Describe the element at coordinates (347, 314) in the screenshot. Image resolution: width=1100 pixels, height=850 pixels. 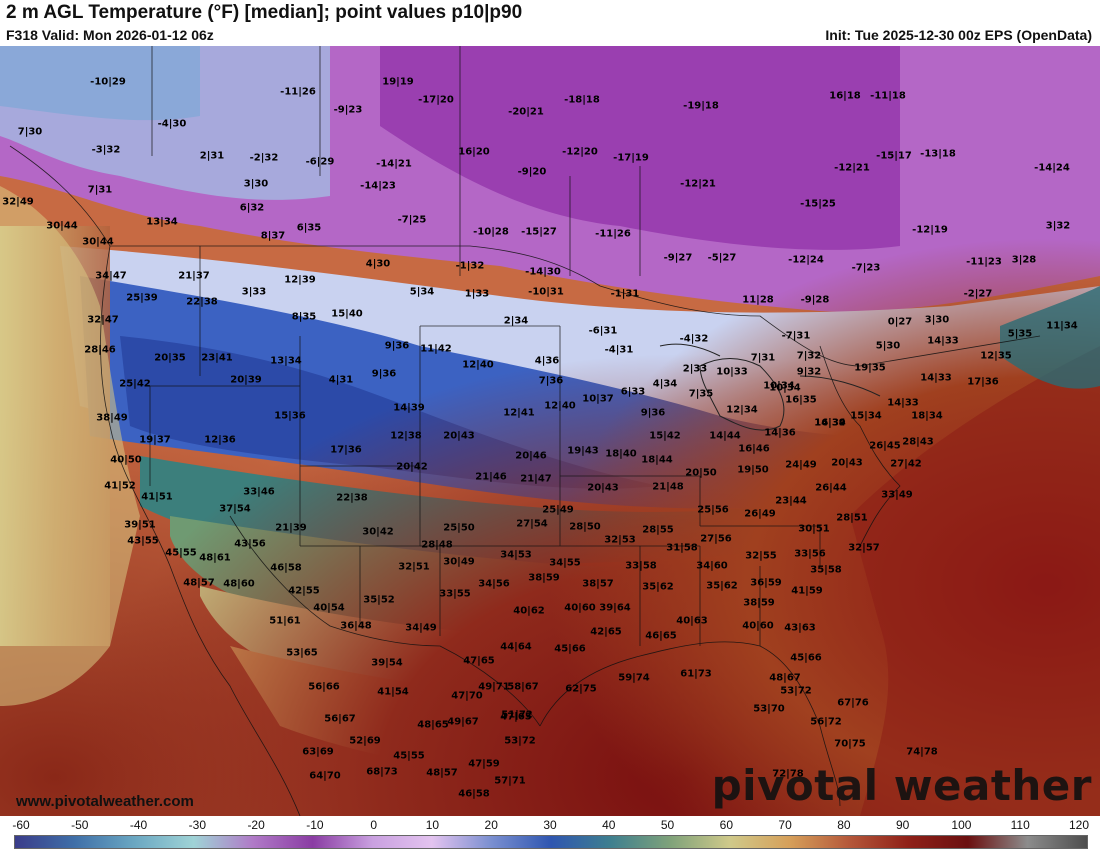
I see `point-value-label: 15|40` at that location.